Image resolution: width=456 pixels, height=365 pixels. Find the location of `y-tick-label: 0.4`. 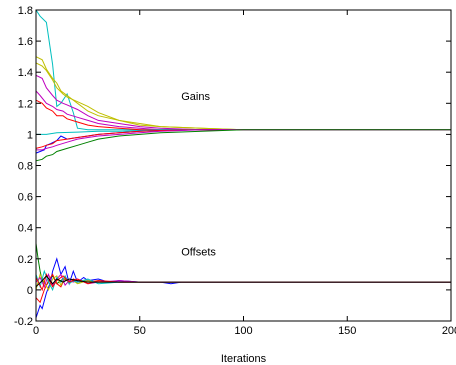

y-tick-label: 0.4 is located at coordinates (25, 229).